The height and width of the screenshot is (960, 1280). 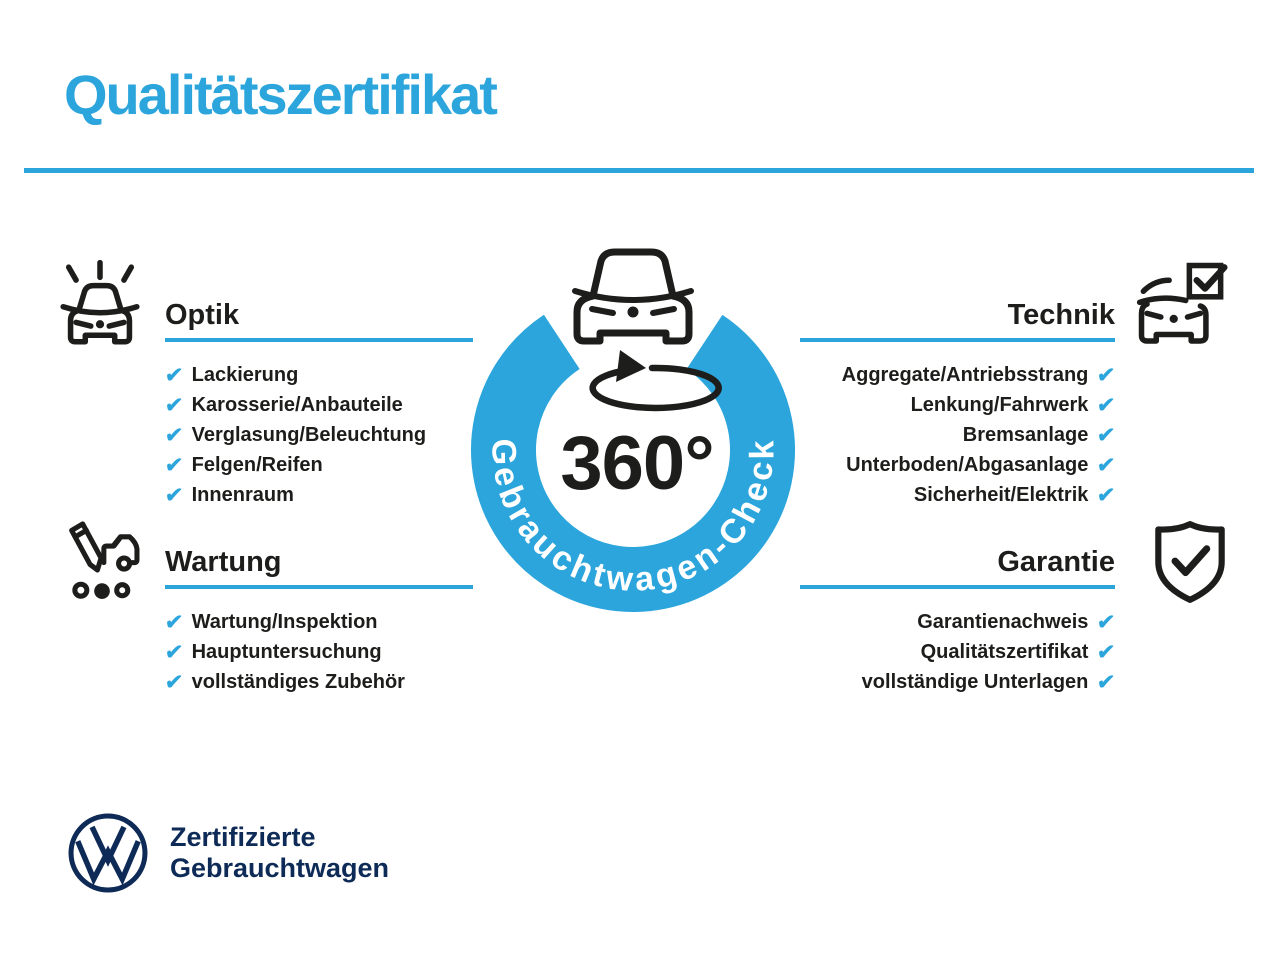 What do you see at coordinates (965, 374) in the screenshot?
I see `checklist-item-label: Aggregate/Antriebsstrang` at bounding box center [965, 374].